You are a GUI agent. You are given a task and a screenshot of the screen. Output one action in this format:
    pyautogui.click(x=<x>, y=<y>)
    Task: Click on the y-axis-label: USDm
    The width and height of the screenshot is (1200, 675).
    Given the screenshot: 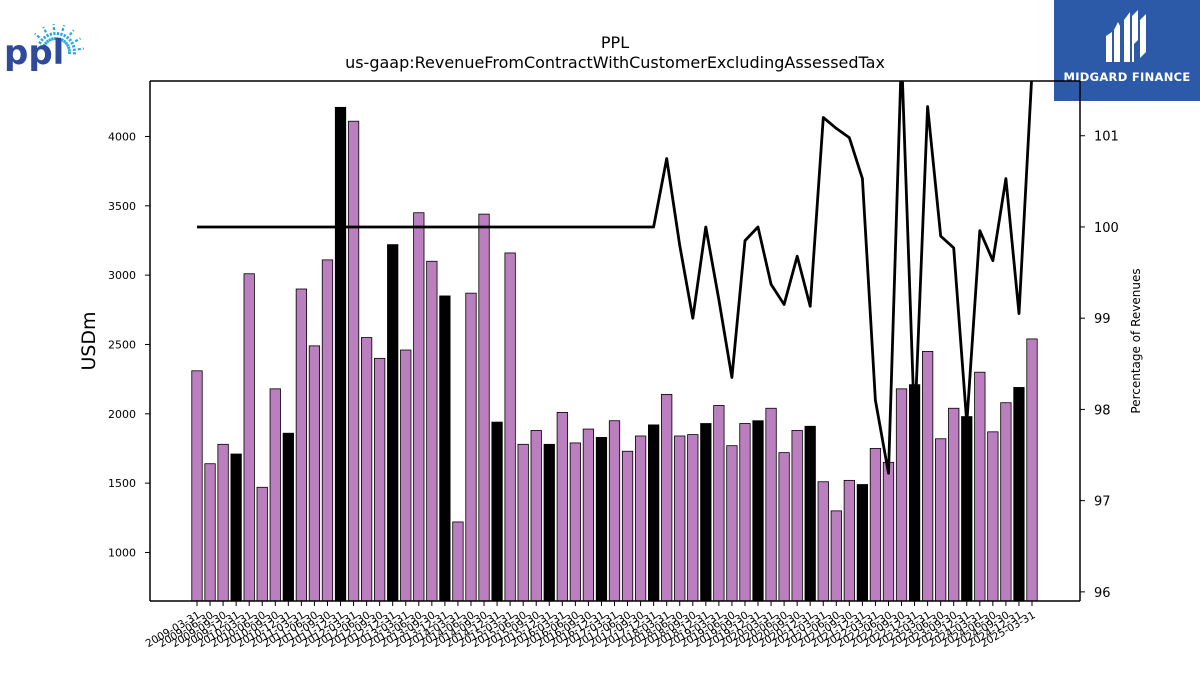 What is the action you would take?
    pyautogui.click(x=89, y=340)
    